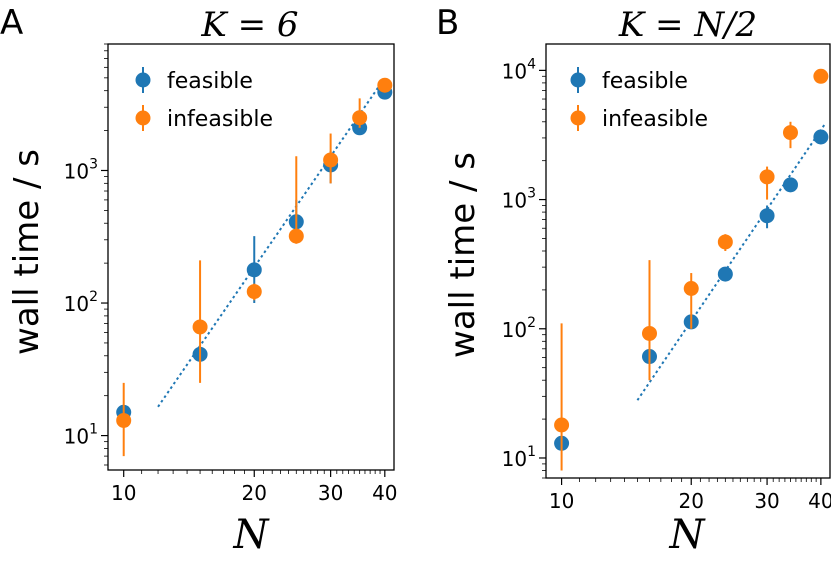  Describe the element at coordinates (463, 255) in the screenshot. I see `panel-b-ylabel: wall time / s` at that location.